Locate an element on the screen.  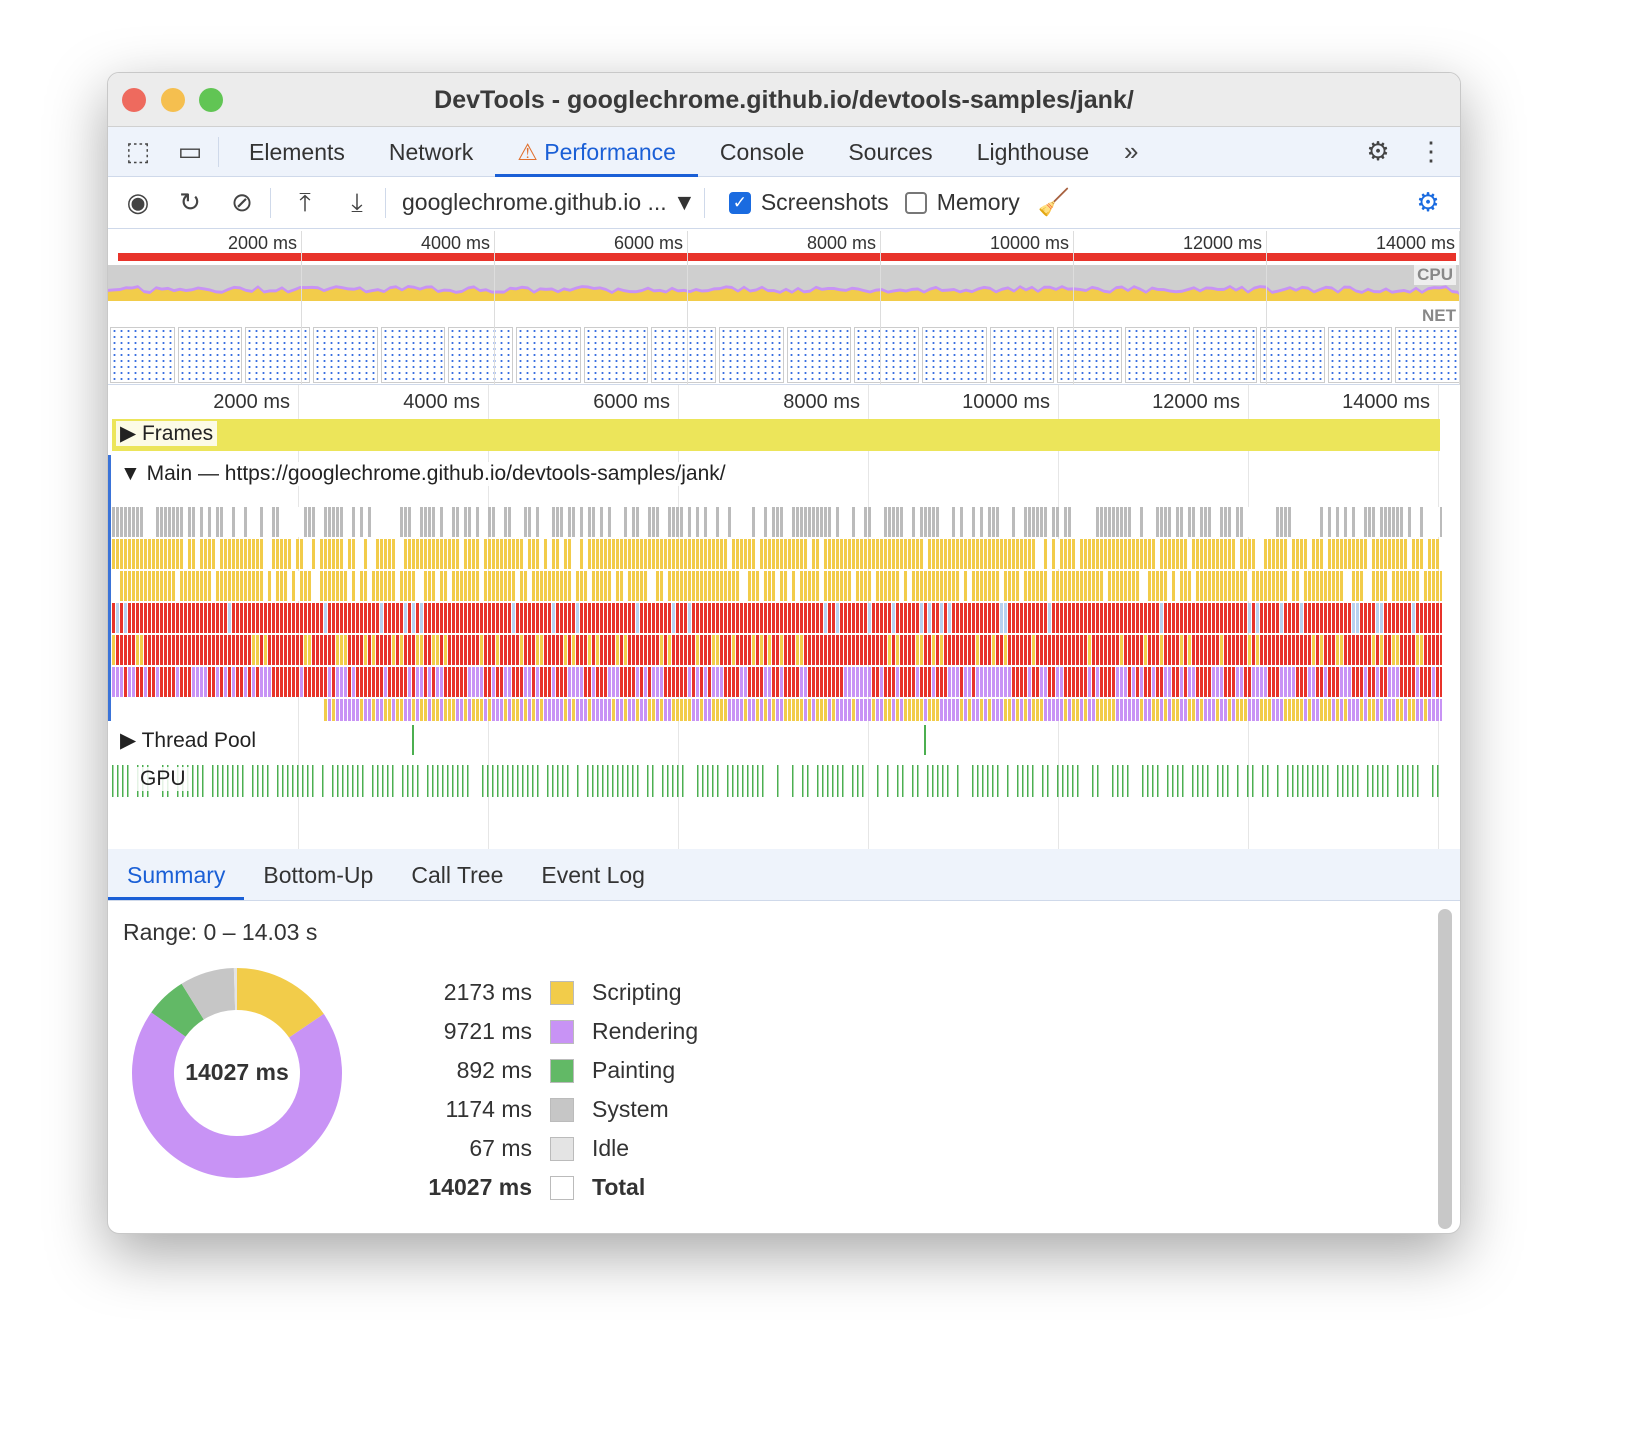
main-thread-flame is located at coordinates (777, 606).